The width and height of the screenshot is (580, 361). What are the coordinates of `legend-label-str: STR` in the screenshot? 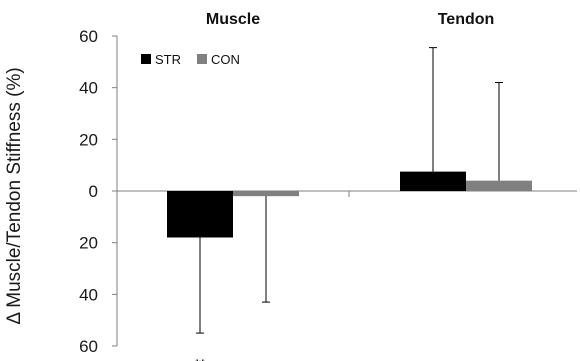 It's located at (168, 59).